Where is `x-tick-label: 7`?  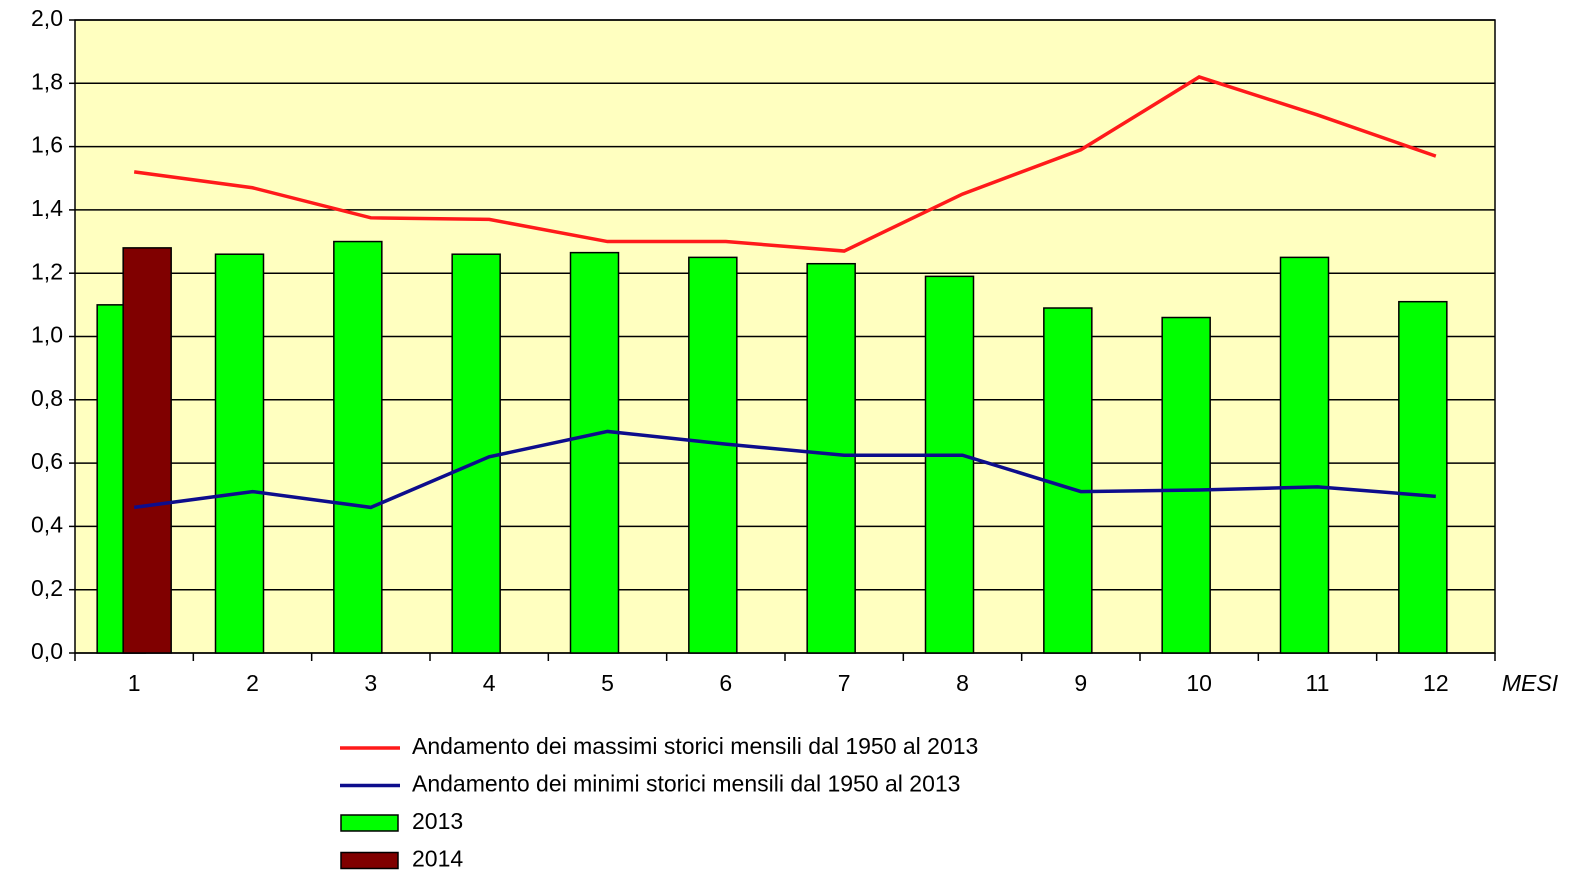
x-tick-label: 7 is located at coordinates (844, 683).